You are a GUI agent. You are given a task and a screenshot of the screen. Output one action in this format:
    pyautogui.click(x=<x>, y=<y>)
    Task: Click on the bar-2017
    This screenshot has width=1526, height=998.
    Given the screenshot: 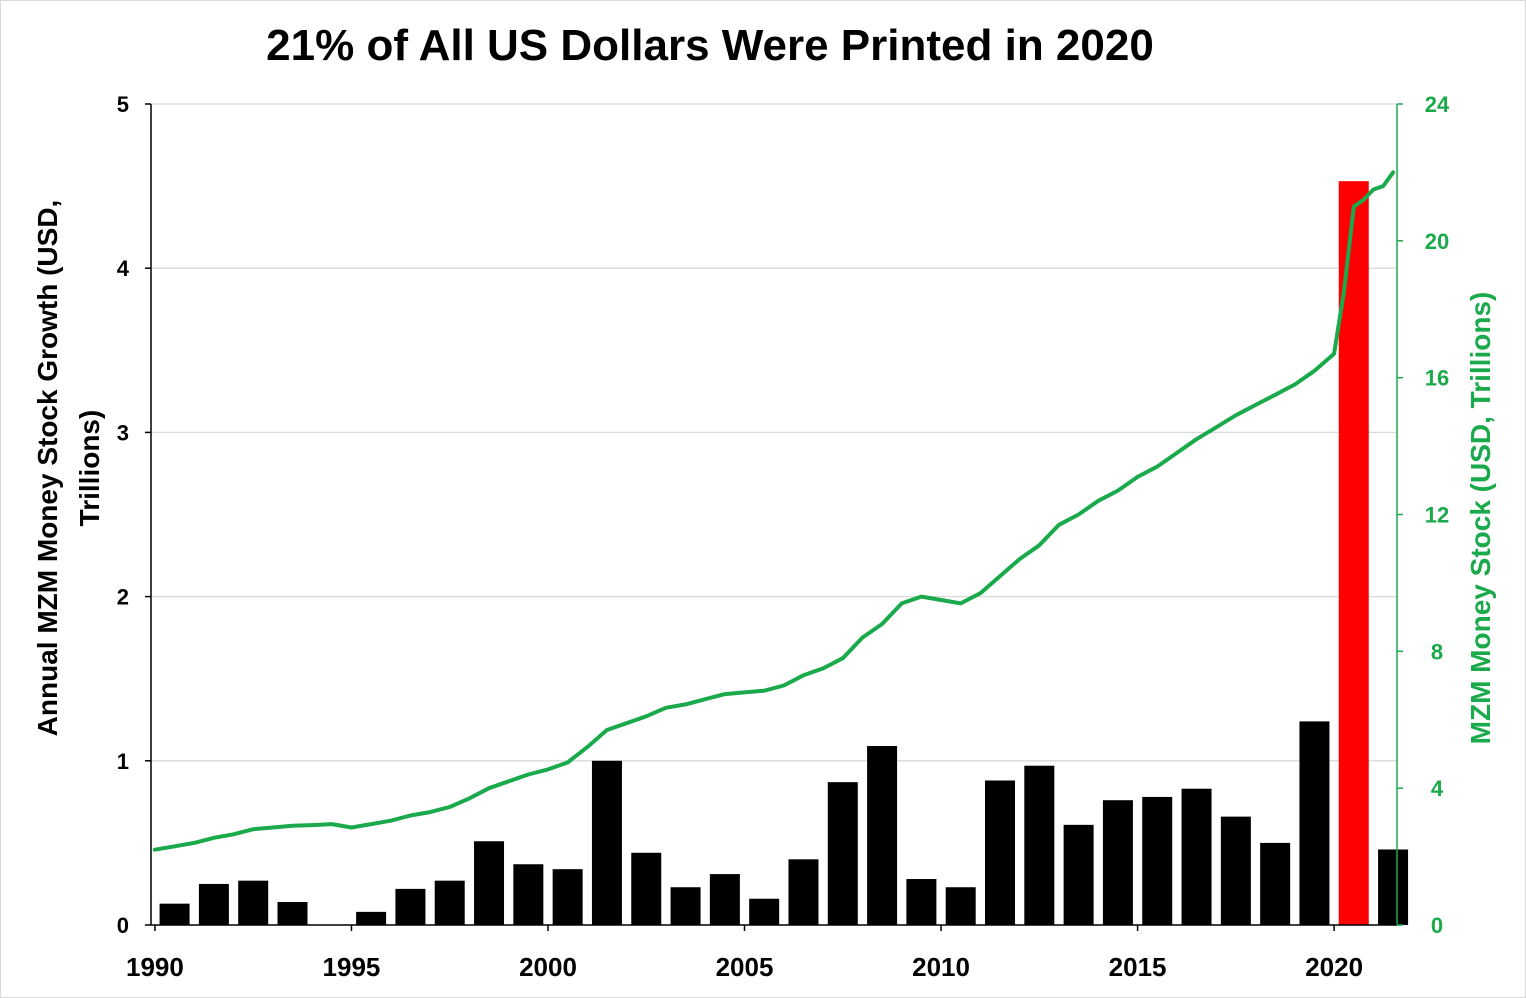 What is the action you would take?
    pyautogui.click(x=1235, y=870)
    